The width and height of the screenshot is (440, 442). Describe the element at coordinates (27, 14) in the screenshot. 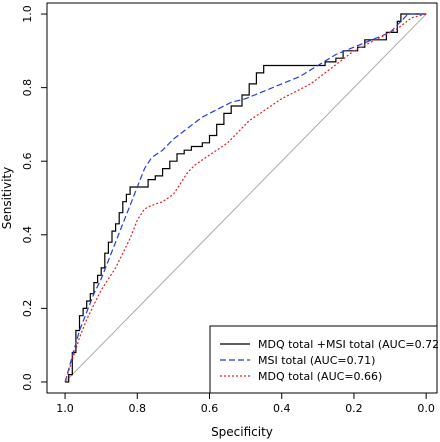

I see `y-tick-label: 1.0` at that location.